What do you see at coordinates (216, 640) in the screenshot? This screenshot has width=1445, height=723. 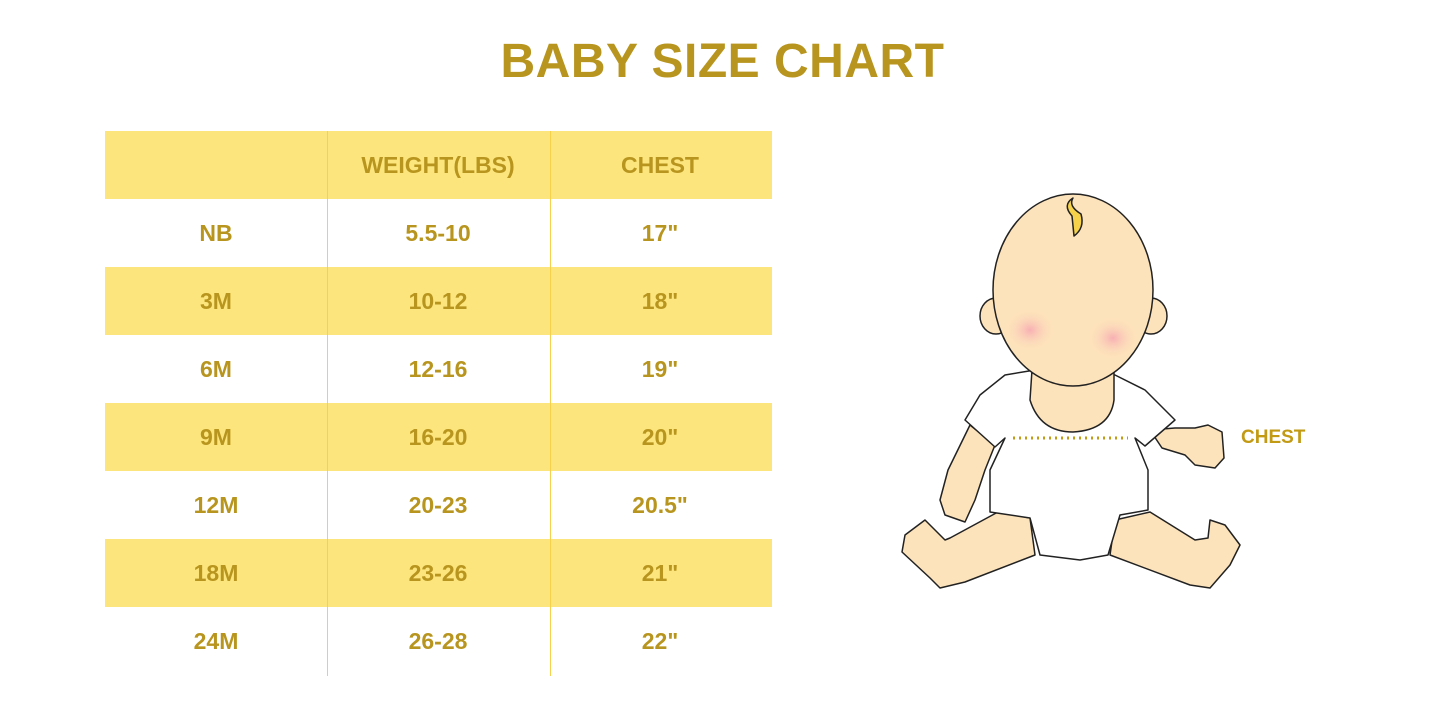 I see `size-cell: 24M` at bounding box center [216, 640].